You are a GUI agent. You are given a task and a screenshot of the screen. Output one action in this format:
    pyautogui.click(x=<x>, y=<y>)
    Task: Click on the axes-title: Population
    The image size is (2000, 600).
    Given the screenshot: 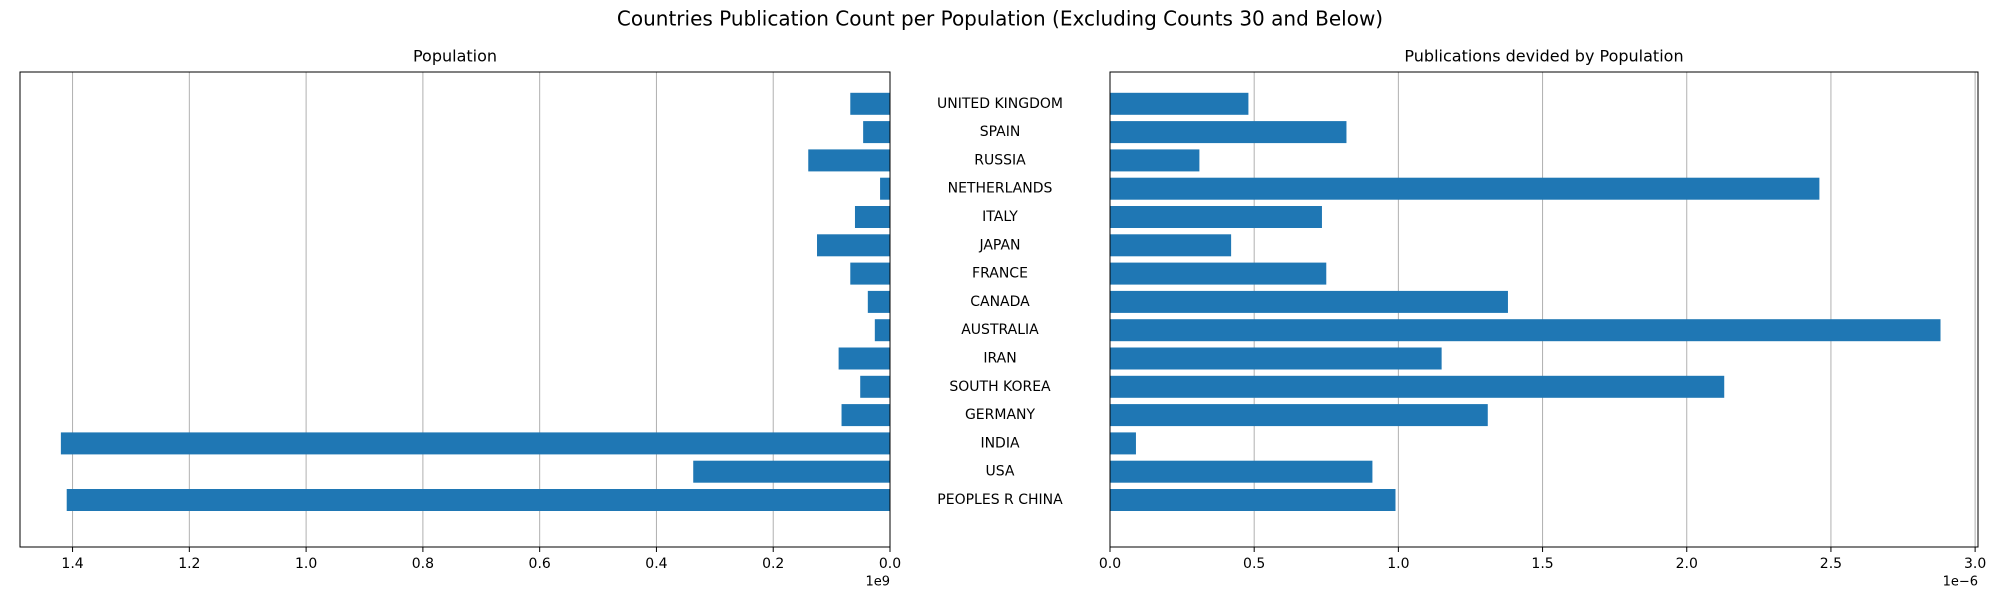 What is the action you would take?
    pyautogui.click(x=455, y=56)
    